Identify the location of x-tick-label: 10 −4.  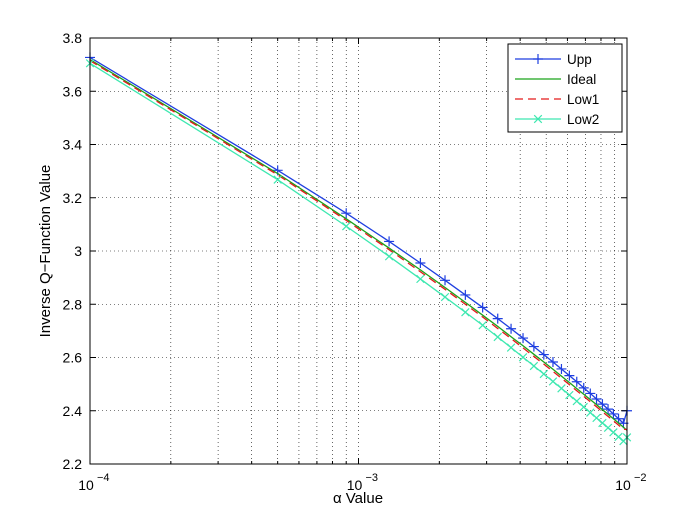
(93, 482).